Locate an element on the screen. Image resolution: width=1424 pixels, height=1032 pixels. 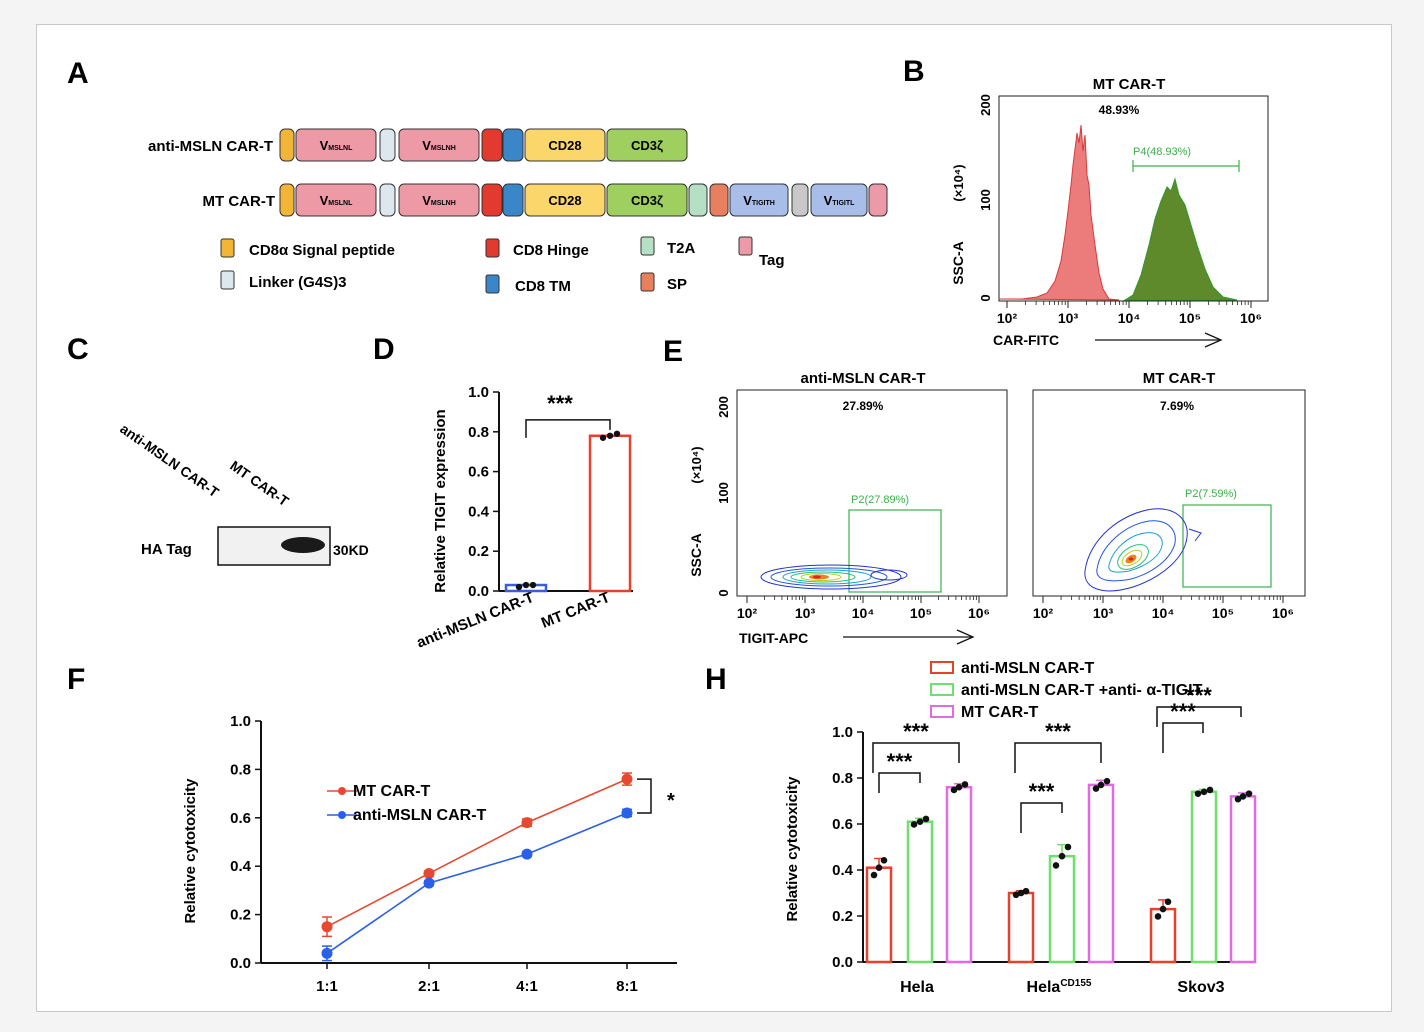
y-tick-label: 0.0 is located at coordinates (842, 962).